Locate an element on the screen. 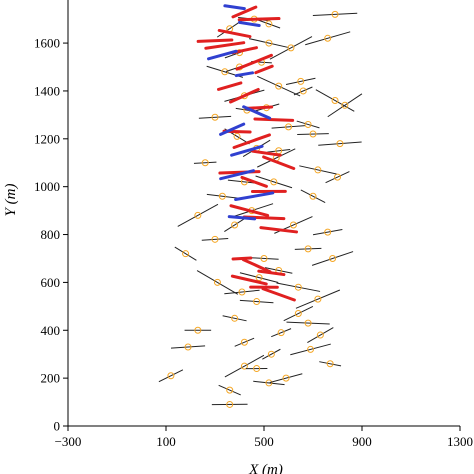 The image size is (474, 474). x-tick-label: 1300 is located at coordinates (460, 441).